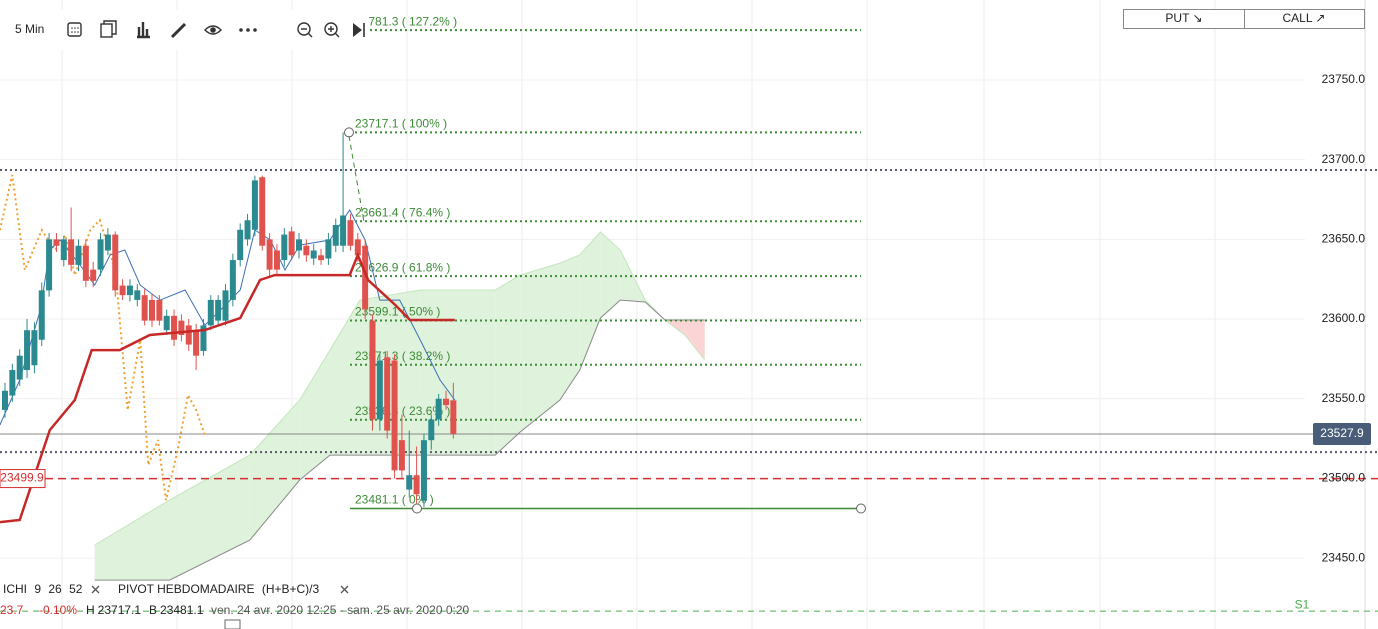 The image size is (1378, 629). I want to click on session-high: H 23717.1, so click(113, 610).